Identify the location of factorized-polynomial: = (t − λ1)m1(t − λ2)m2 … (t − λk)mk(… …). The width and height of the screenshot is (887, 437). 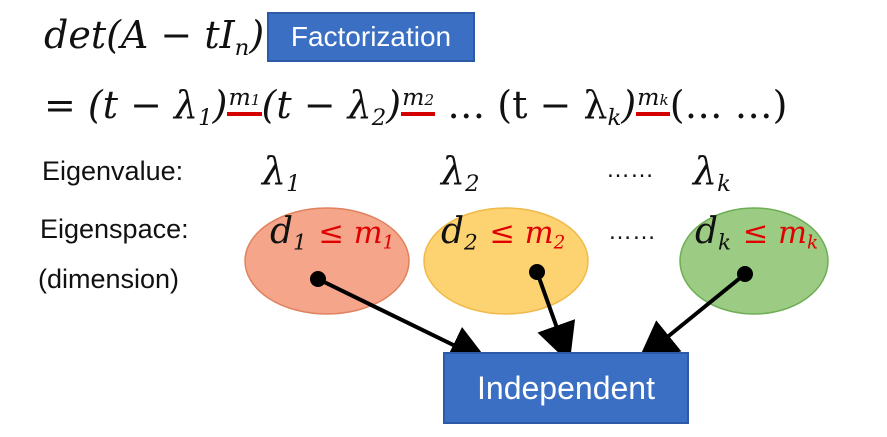
(416, 107).